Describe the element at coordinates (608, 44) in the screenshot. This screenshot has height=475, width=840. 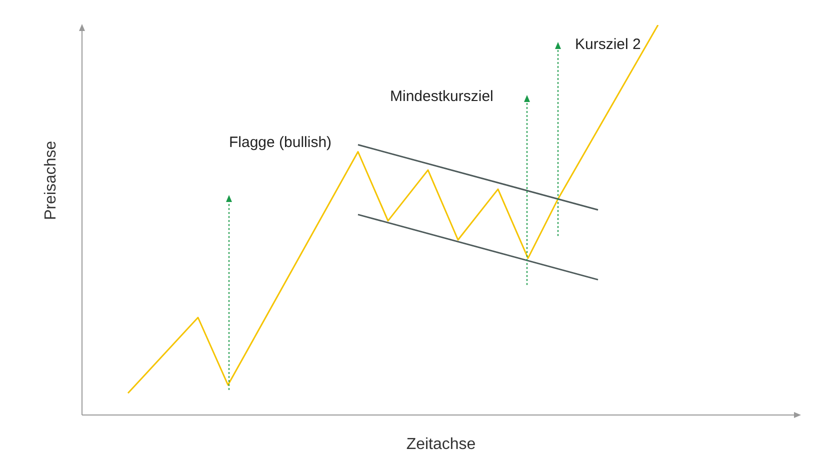
I see `annotation: Kursziel 2` at that location.